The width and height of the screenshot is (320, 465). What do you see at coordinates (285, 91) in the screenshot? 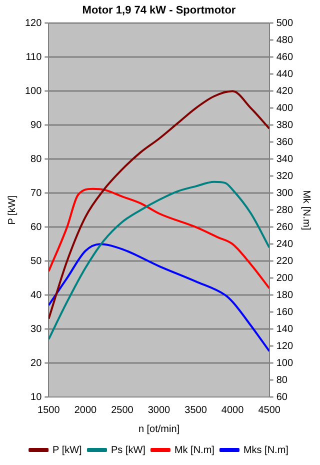
I see `y2-tick-label: 420` at bounding box center [285, 91].